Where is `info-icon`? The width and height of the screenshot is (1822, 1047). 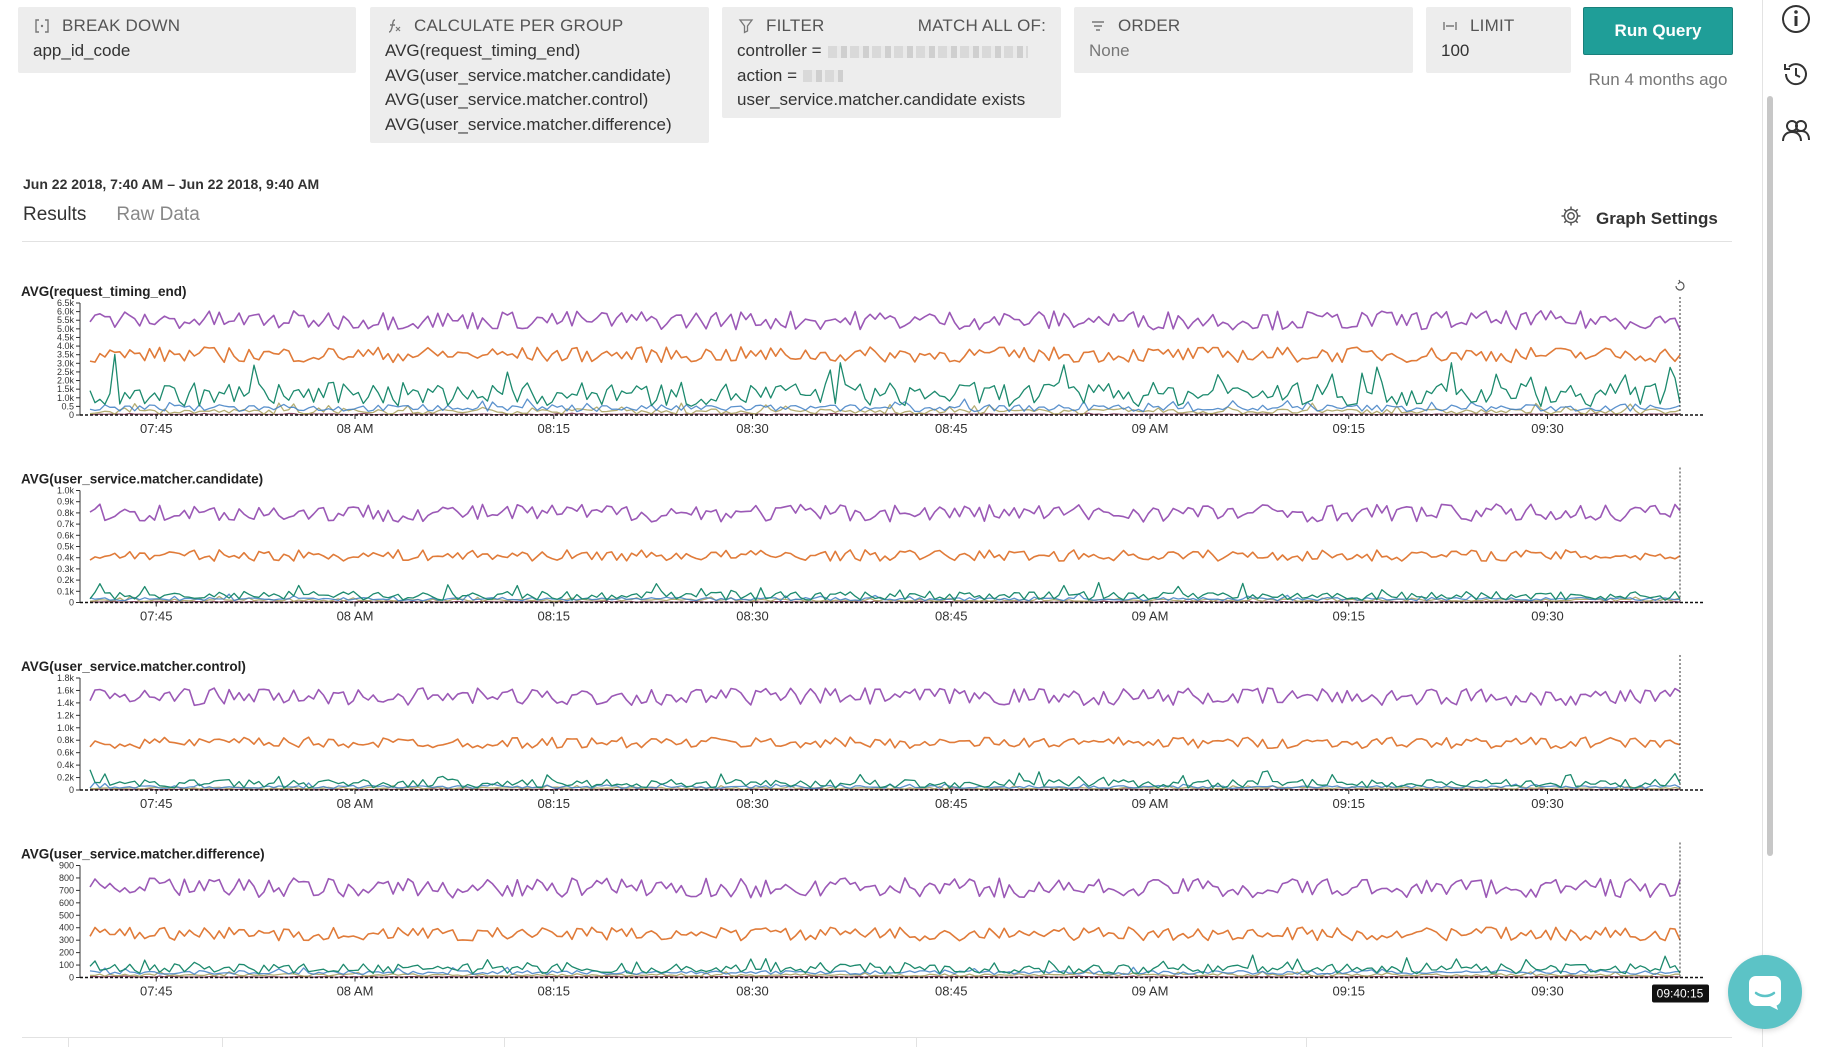
info-icon is located at coordinates (1796, 19).